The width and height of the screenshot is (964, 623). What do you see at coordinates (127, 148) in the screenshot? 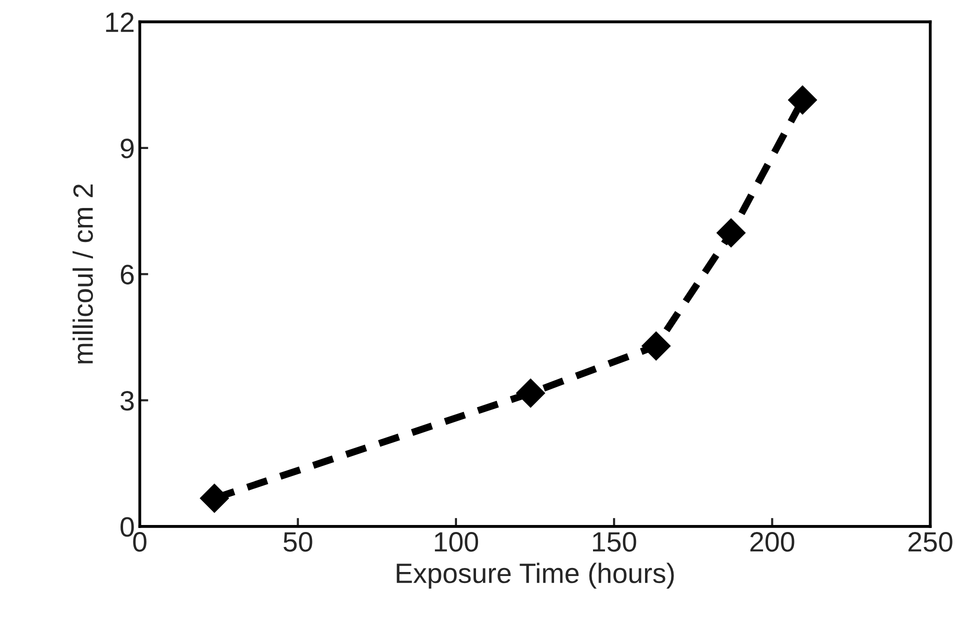
I see `y-tick-label: 9` at bounding box center [127, 148].